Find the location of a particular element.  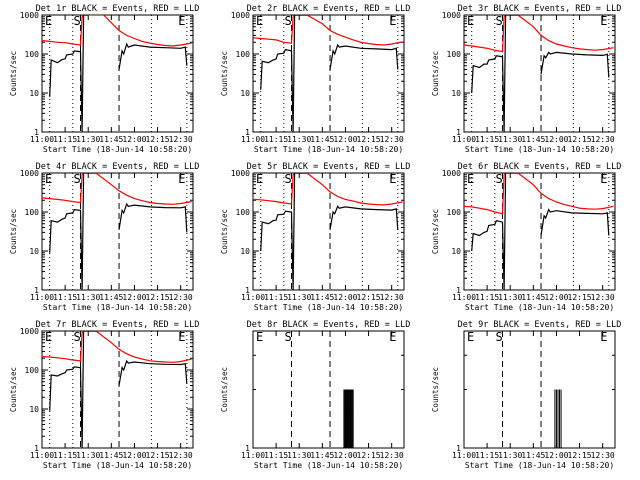

plot-title: Det 2r BLACK = Events, RED = LLD is located at coordinates (329, 9).